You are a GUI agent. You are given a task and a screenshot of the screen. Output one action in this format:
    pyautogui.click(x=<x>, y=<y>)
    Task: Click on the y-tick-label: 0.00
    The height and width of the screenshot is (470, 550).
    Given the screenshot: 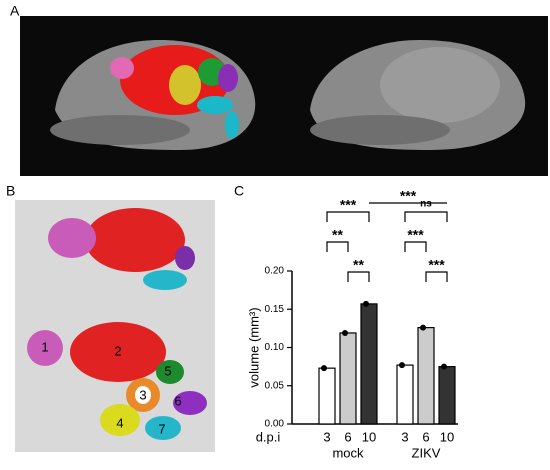 What is the action you would take?
    pyautogui.click(x=275, y=424)
    